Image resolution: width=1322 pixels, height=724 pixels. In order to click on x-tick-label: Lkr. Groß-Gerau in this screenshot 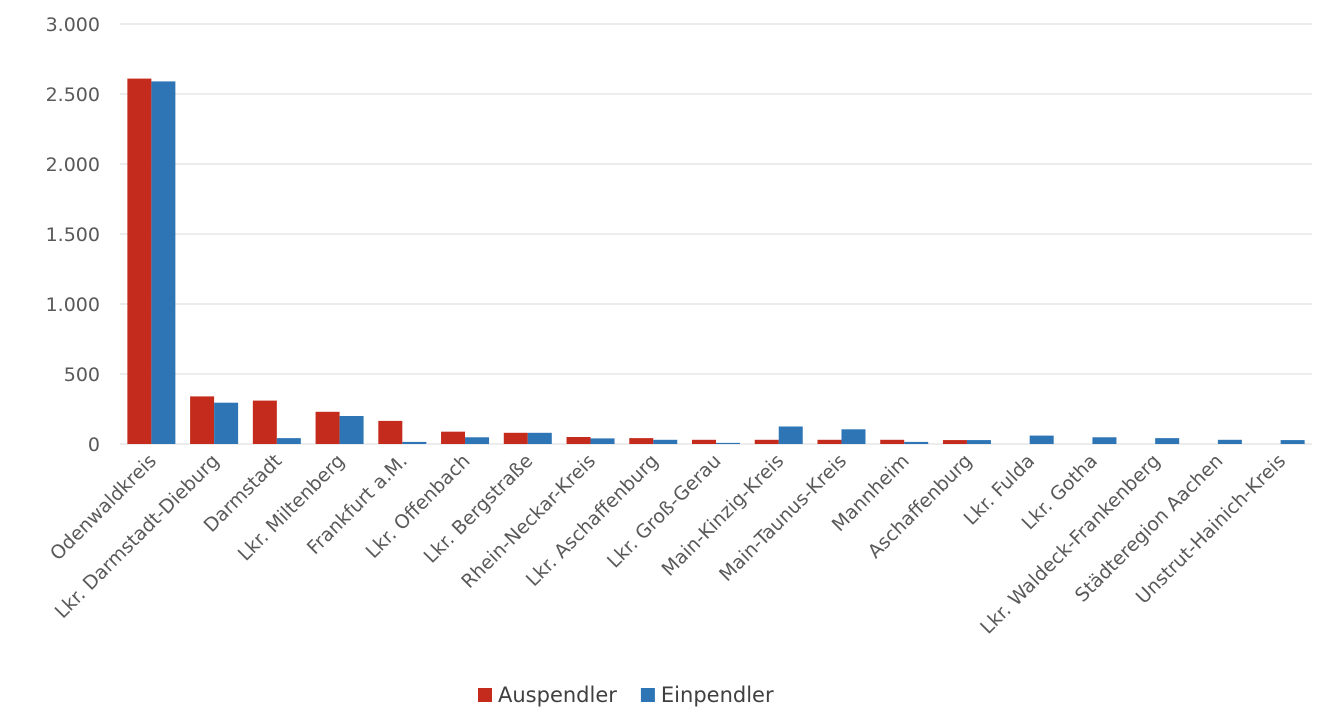, I will do `click(664, 511)`.